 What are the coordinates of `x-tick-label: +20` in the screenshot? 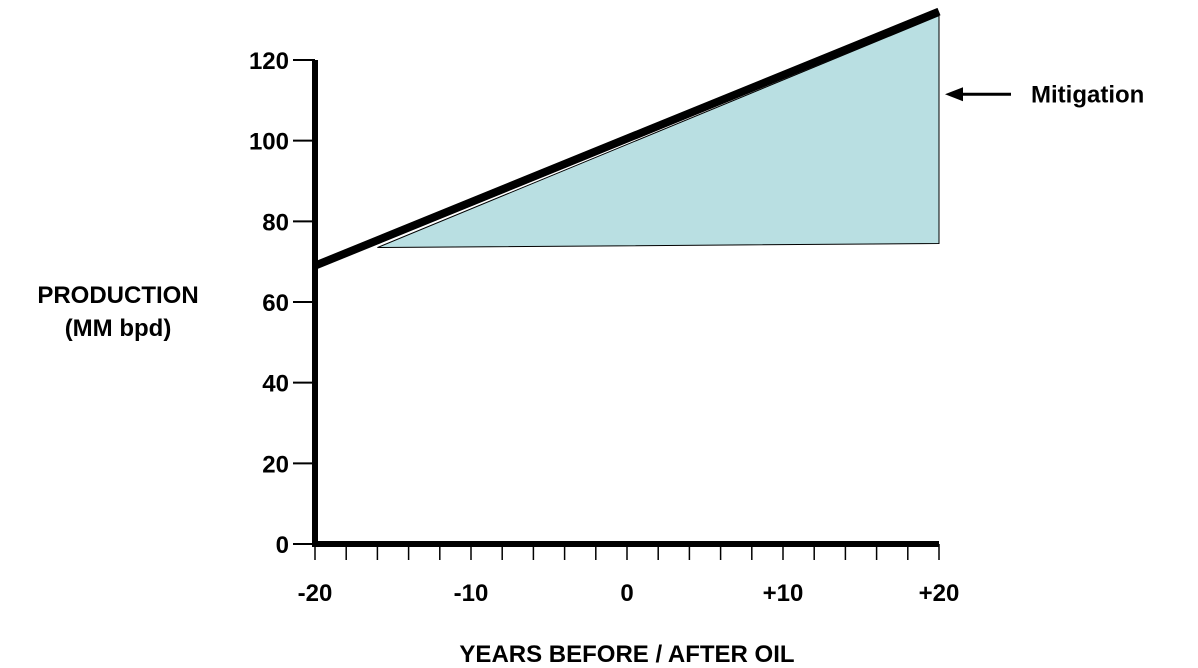 It's located at (939, 593).